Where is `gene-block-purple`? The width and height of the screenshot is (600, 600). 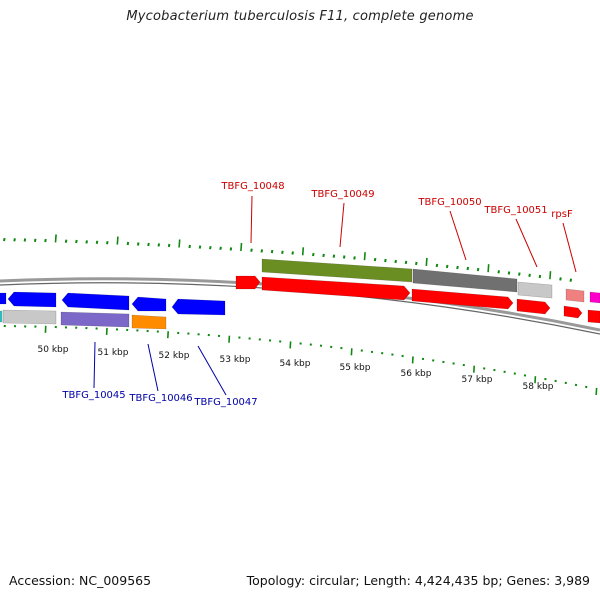 gene-block-purple is located at coordinates (95, 319).